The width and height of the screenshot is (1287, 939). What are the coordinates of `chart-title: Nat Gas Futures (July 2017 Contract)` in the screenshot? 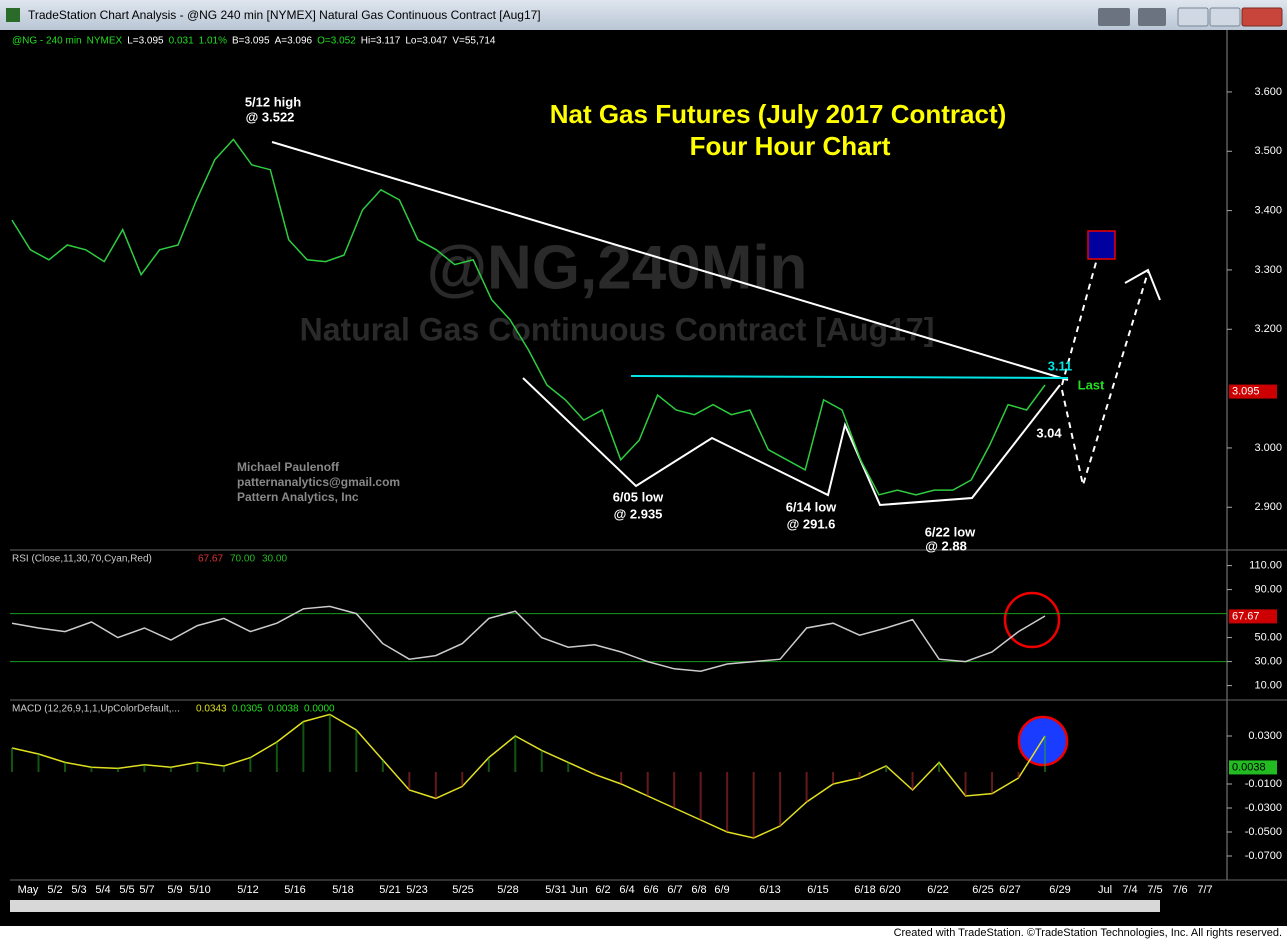 It's located at (778, 114).